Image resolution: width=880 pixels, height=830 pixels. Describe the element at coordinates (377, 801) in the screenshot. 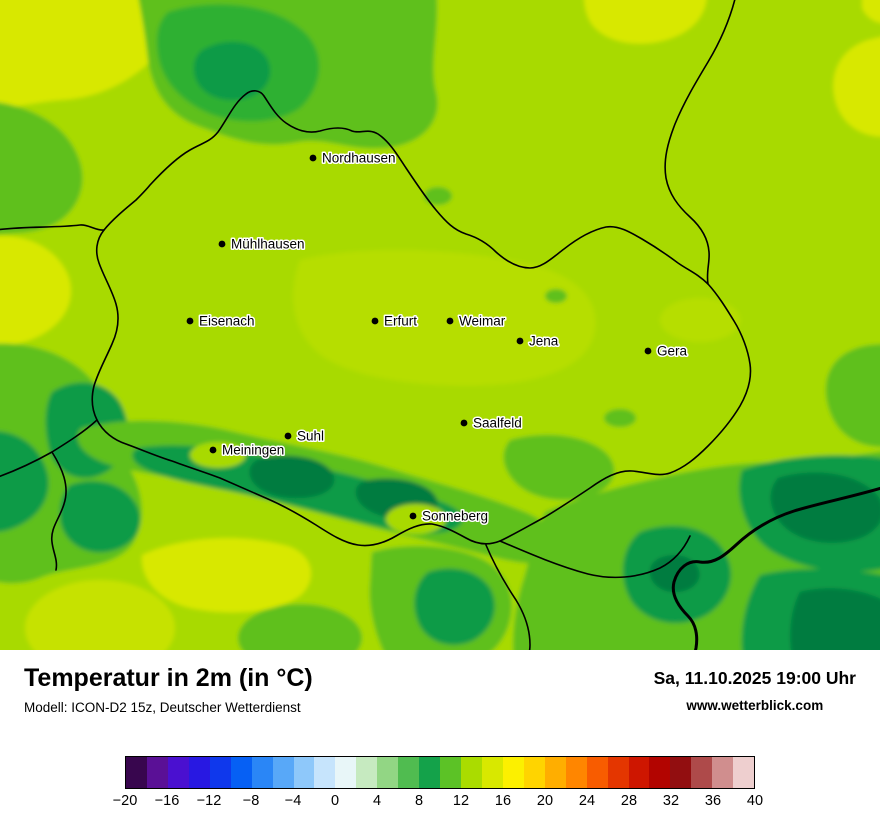

I see `colorbar-tick: 4` at that location.